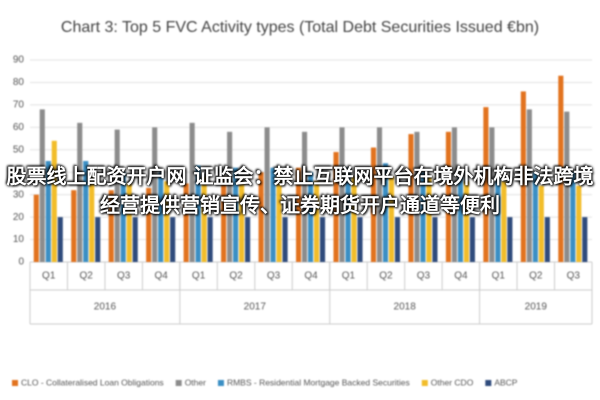 The width and height of the screenshot is (600, 400). What do you see at coordinates (19, 60) in the screenshot?
I see `y-tick-label: 90` at bounding box center [19, 60].